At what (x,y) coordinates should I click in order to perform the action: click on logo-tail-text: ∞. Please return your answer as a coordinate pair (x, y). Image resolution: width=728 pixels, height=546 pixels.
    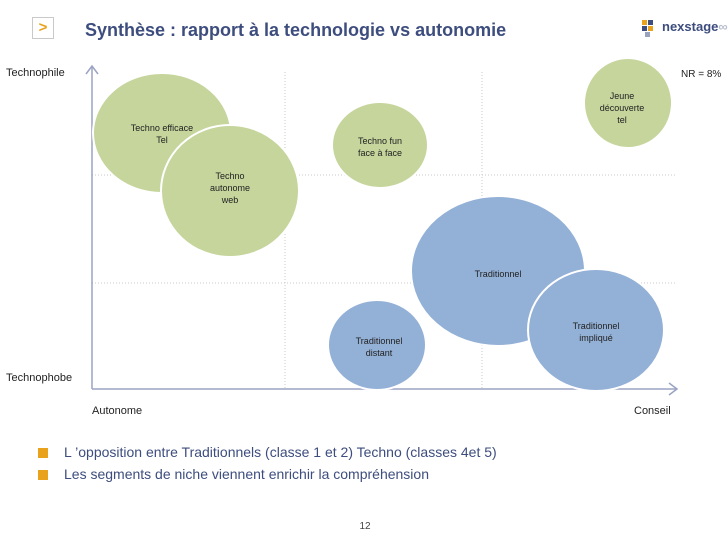
    Looking at the image, I should click on (723, 26).